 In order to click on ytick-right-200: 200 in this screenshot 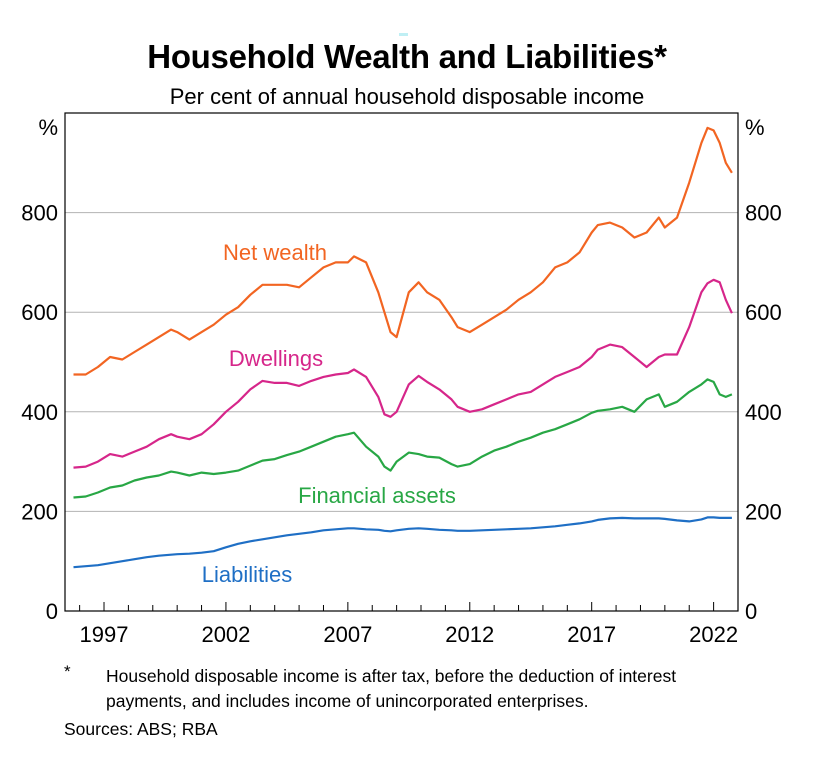, I will do `click(763, 511)`.